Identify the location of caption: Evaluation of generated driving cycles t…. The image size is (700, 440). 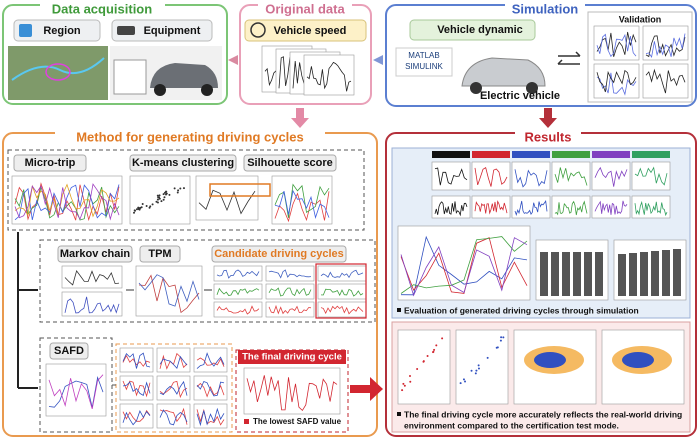
(521, 310).